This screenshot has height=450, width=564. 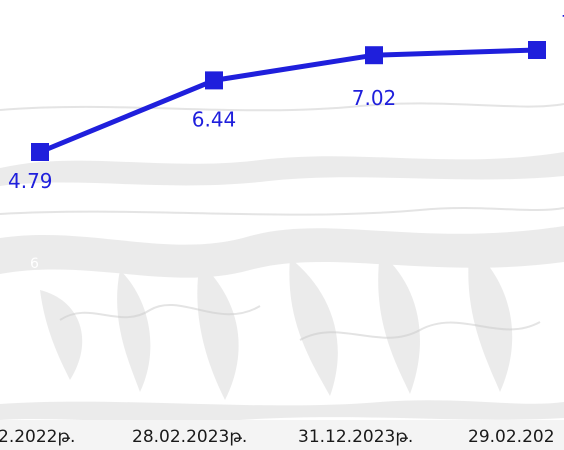 What do you see at coordinates (37, 437) in the screenshot?
I see `x-tick-label: 2.2022թ.` at bounding box center [37, 437].